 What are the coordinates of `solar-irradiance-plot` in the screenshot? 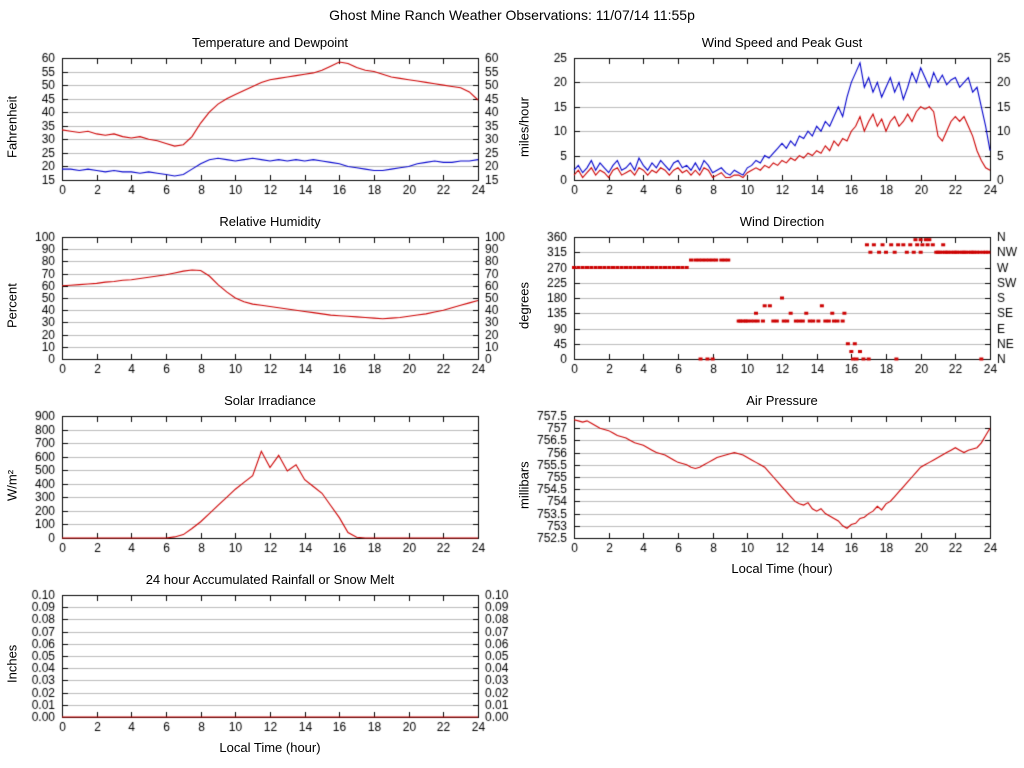 It's located at (256, 485).